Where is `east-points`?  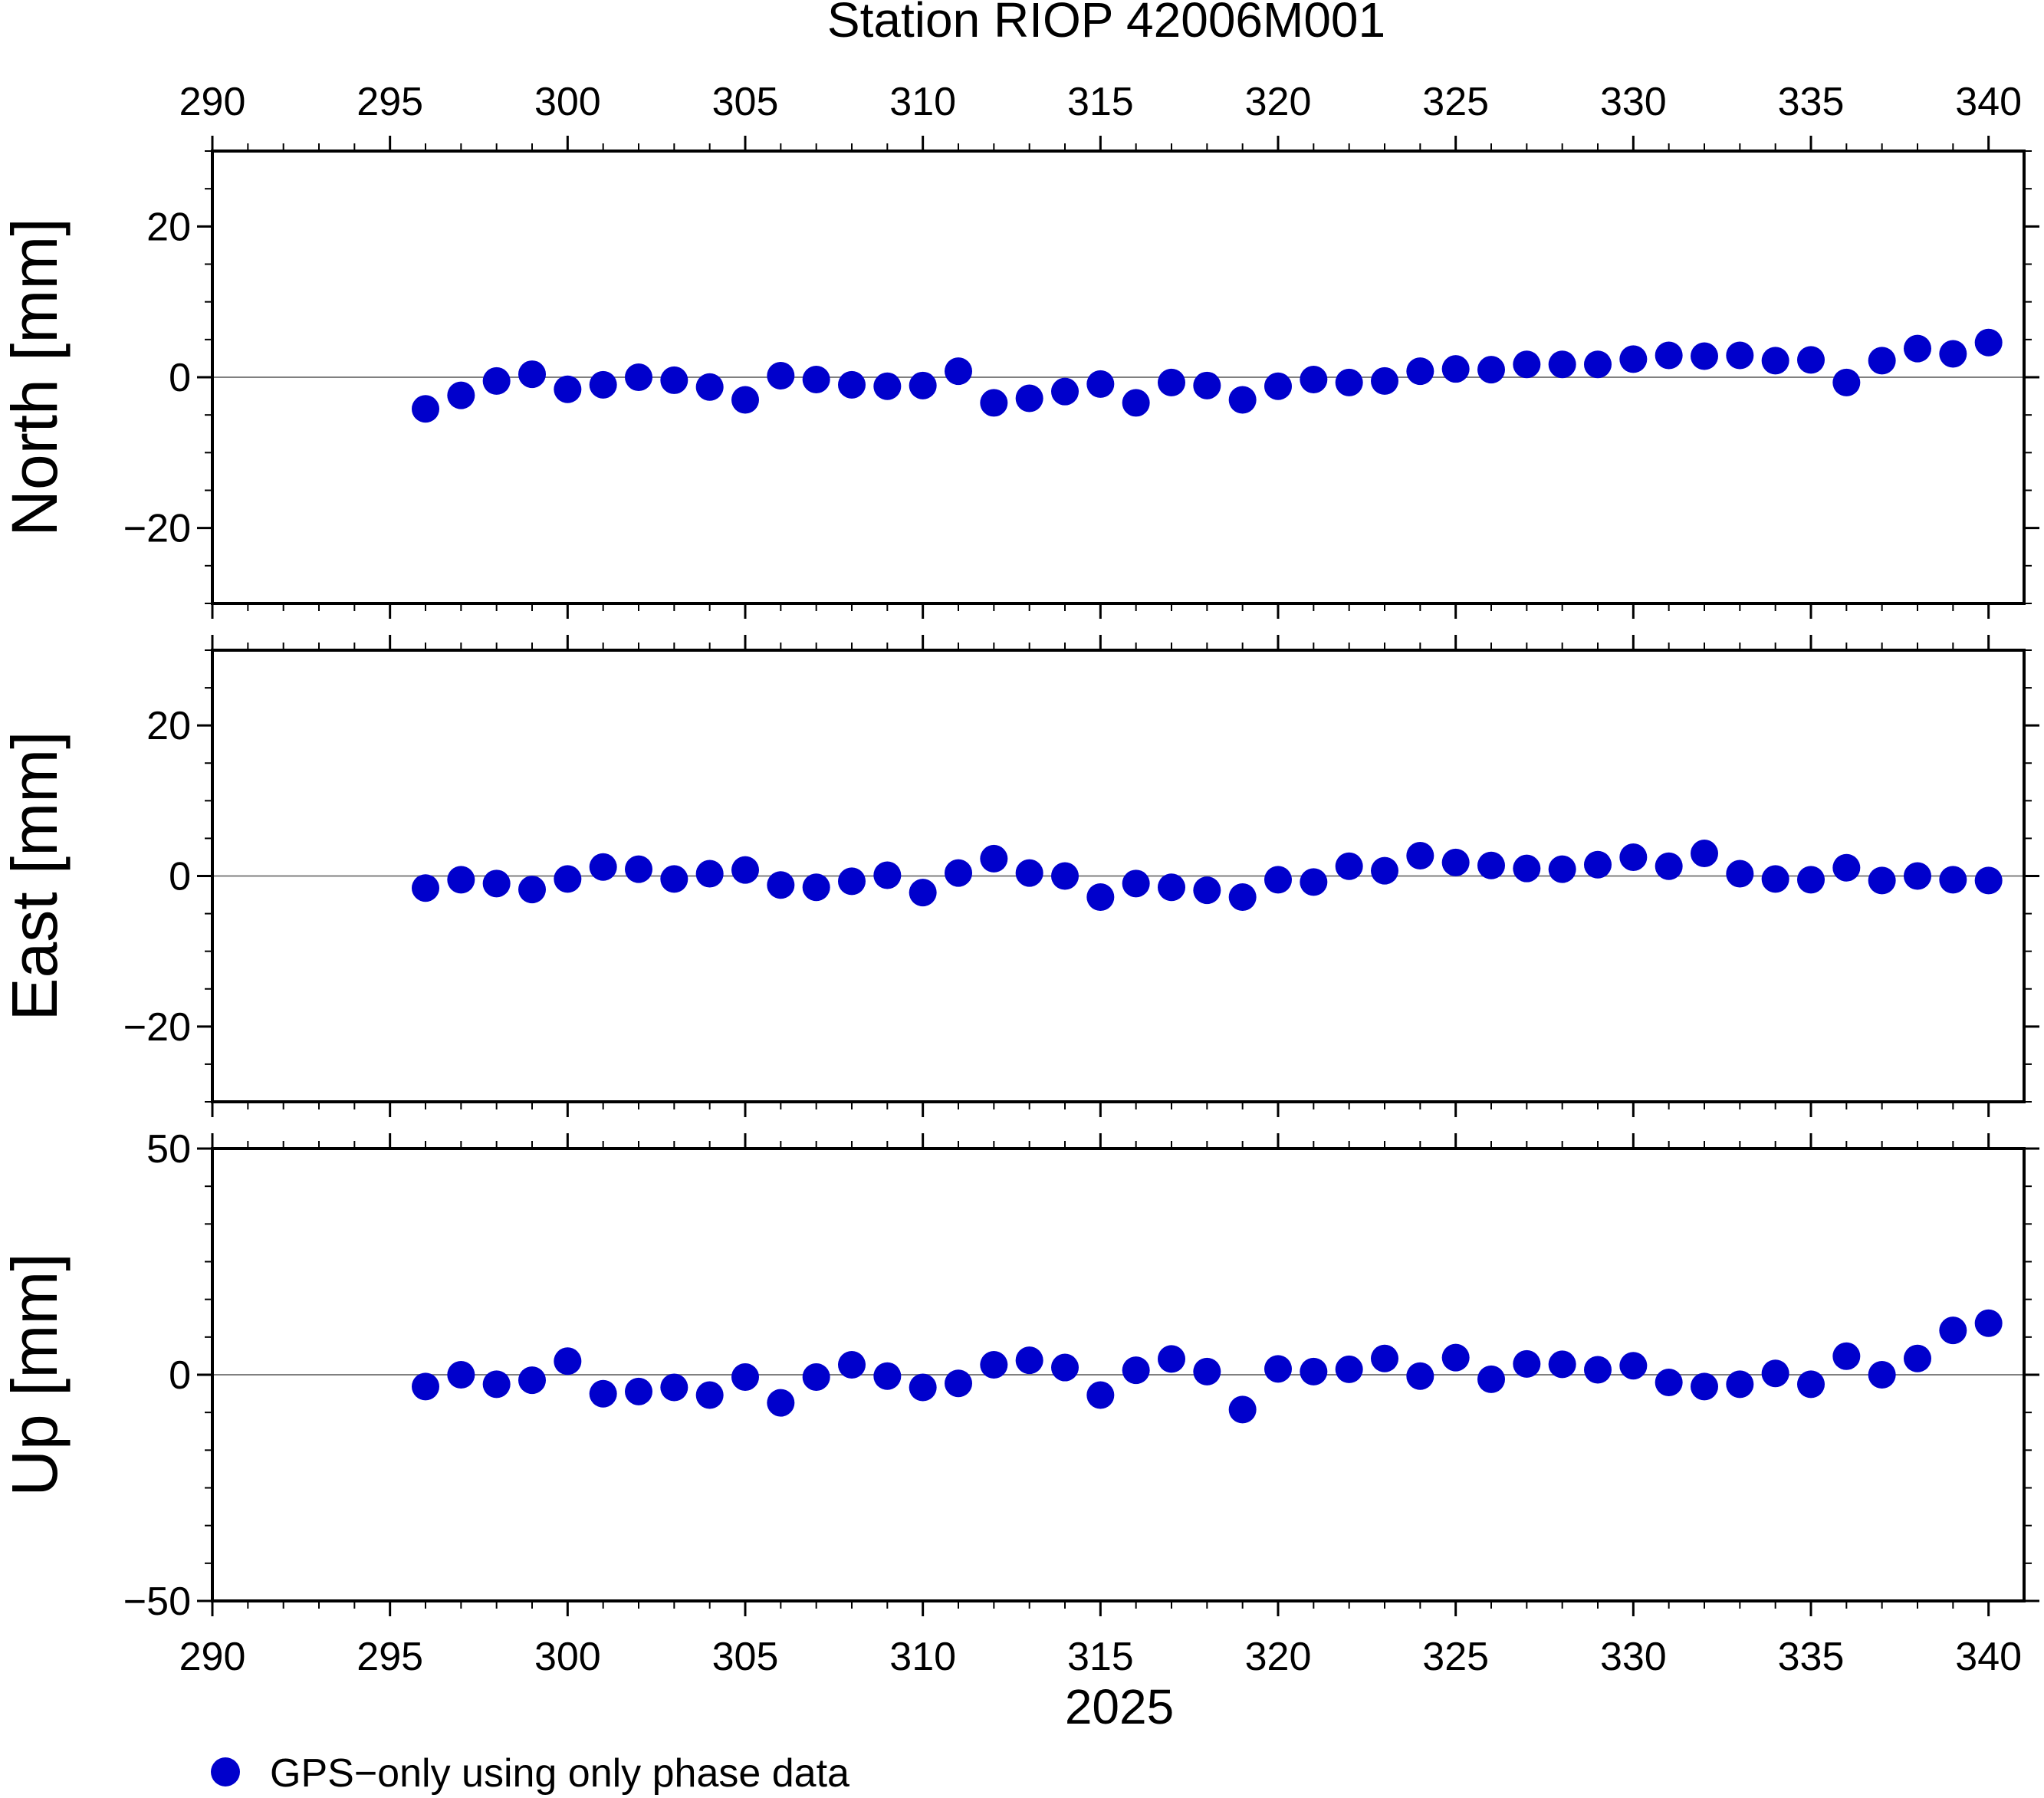 east-points is located at coordinates (1207, 876).